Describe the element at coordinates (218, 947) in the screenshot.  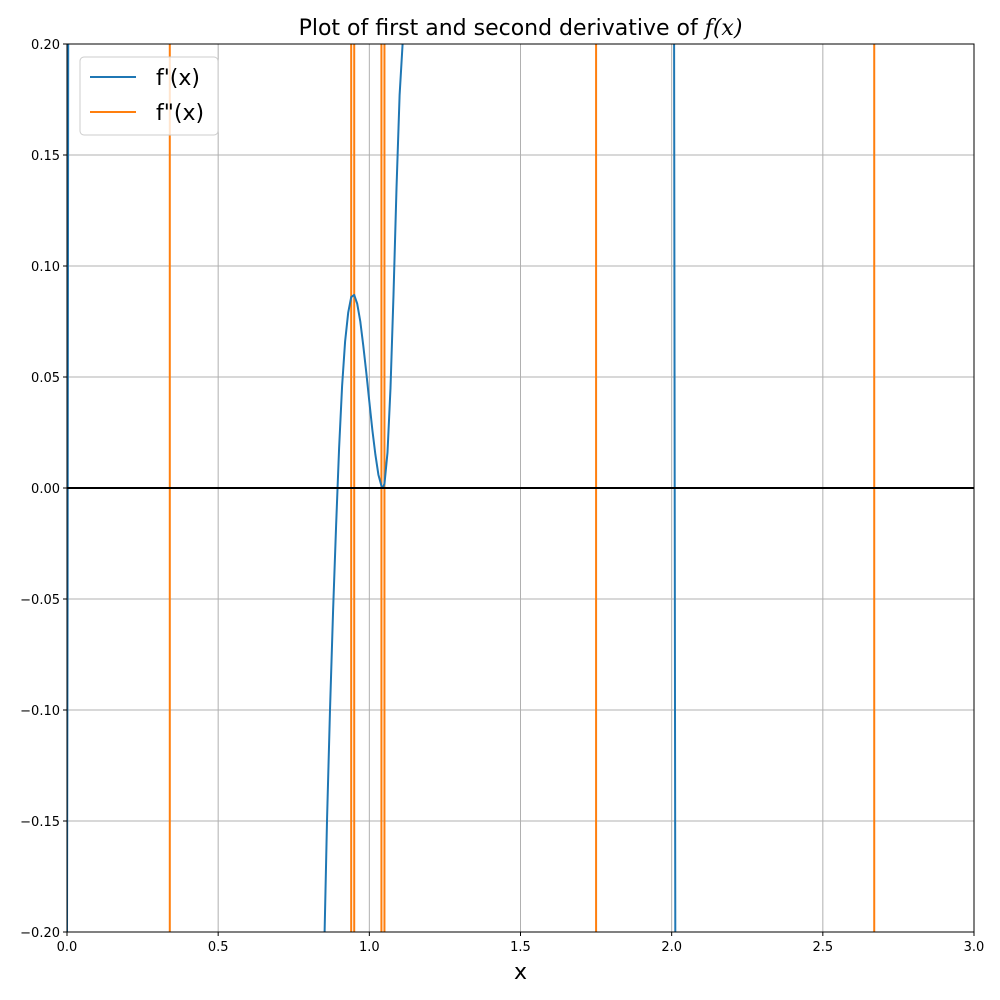
I see `x-tick-label: 0.5` at that location.